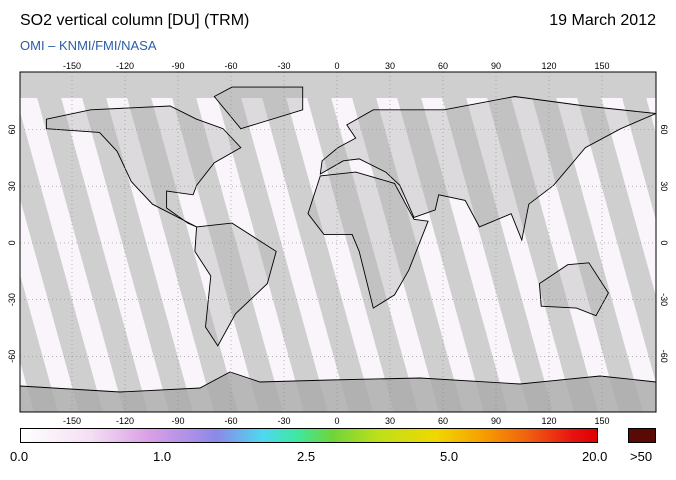 This screenshot has height=480, width=676. What do you see at coordinates (19, 456) in the screenshot?
I see `colorbar-label: 0.0` at bounding box center [19, 456].